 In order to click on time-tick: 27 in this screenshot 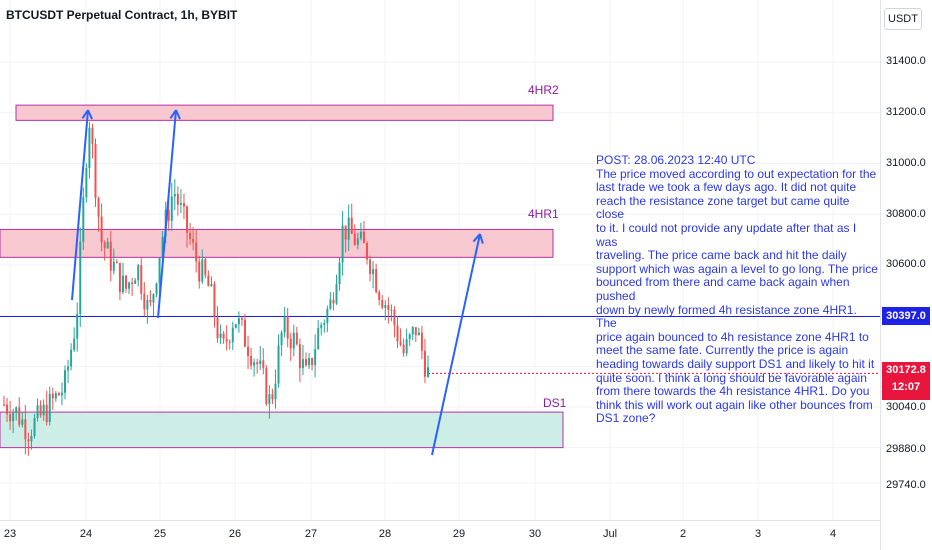, I will do `click(311, 534)`.